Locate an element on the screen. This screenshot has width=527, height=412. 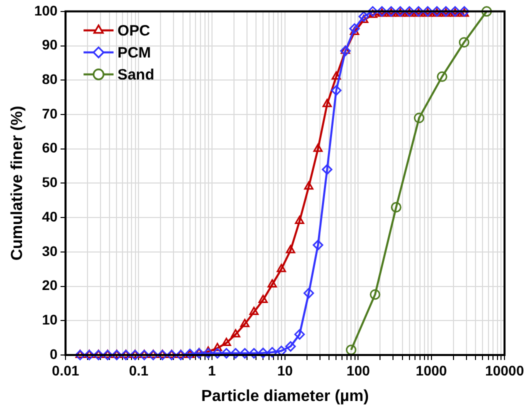
legend-label: PCM is located at coordinates (134, 53).